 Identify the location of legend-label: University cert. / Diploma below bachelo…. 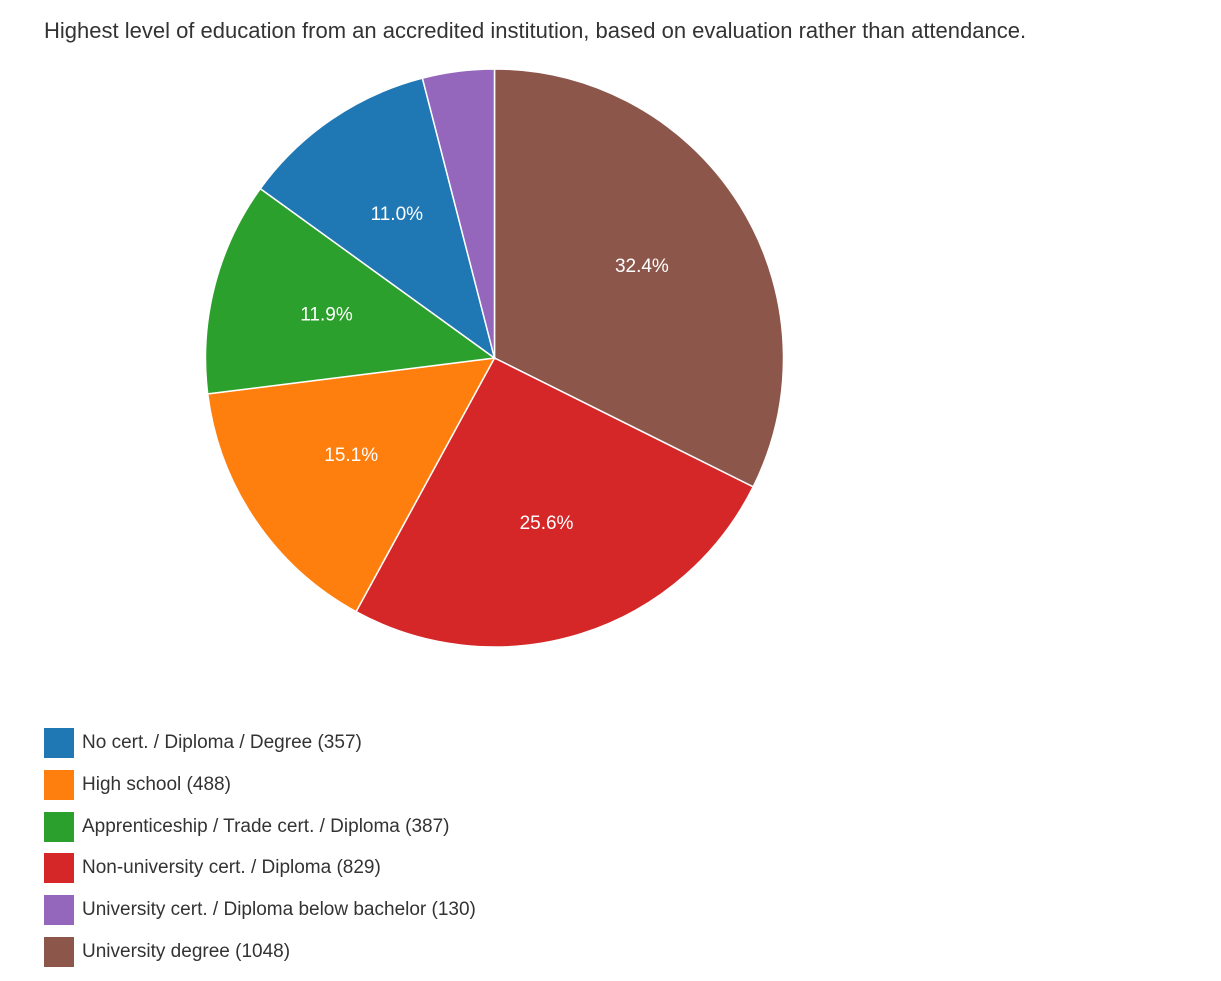
(279, 910).